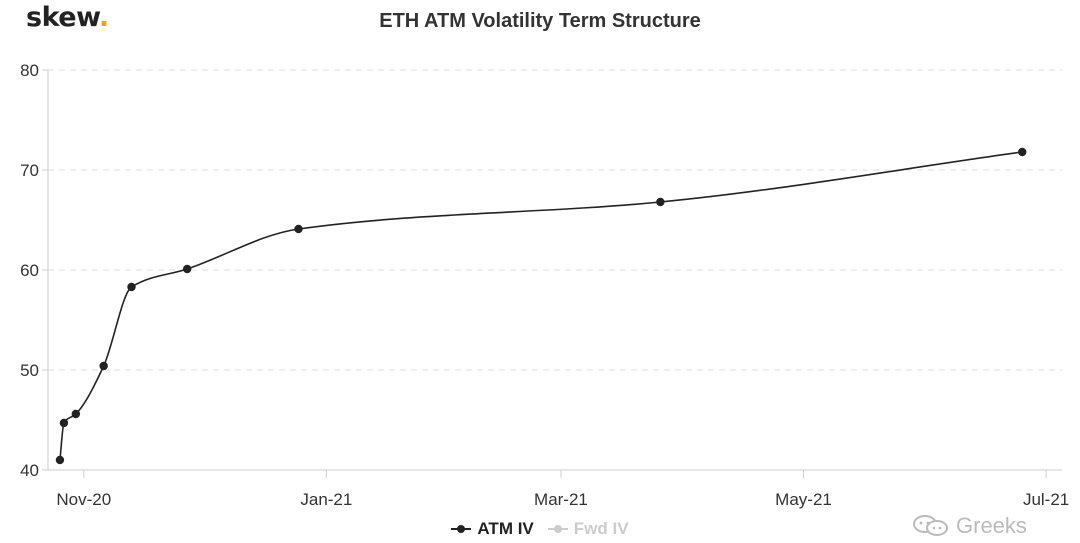  Describe the element at coordinates (803, 499) in the screenshot. I see `x-tick-label: May-21` at that location.